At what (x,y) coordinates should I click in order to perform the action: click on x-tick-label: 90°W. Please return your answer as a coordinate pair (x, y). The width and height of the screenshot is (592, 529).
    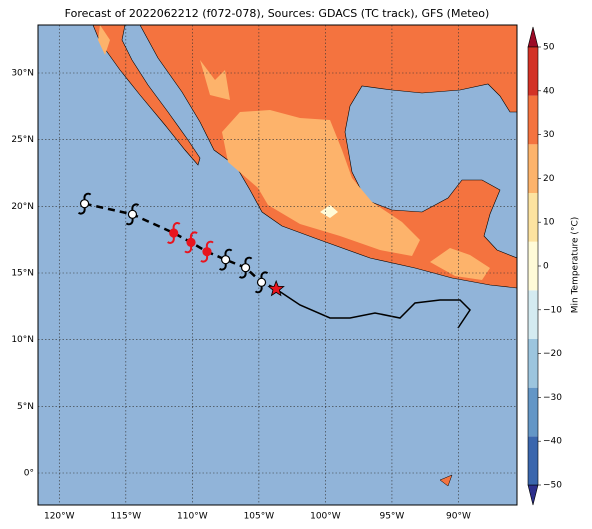
    Looking at the image, I should click on (458, 517).